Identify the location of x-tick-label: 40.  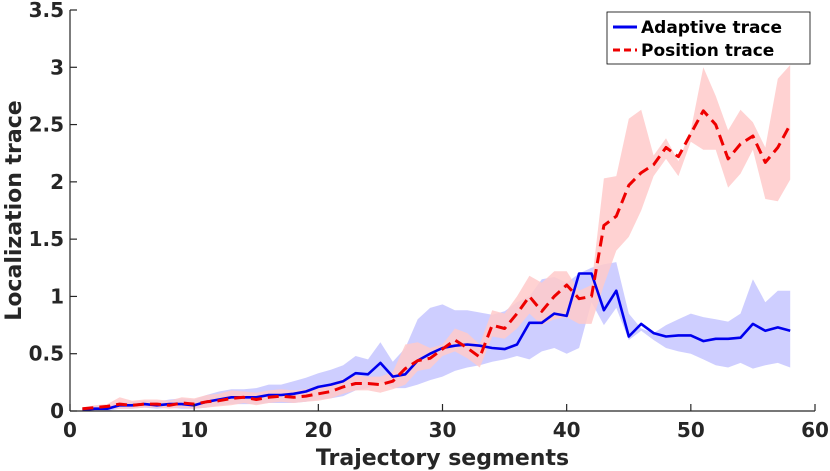
(567, 430).